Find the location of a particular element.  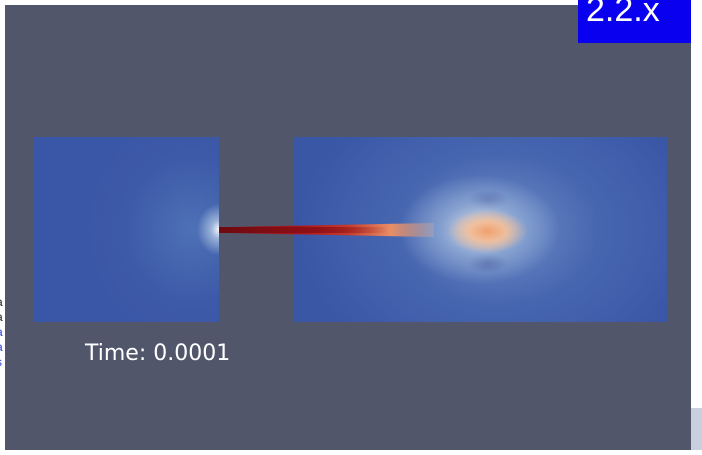

clipped-sidebar-text: a a a a s is located at coordinates (4, 360).